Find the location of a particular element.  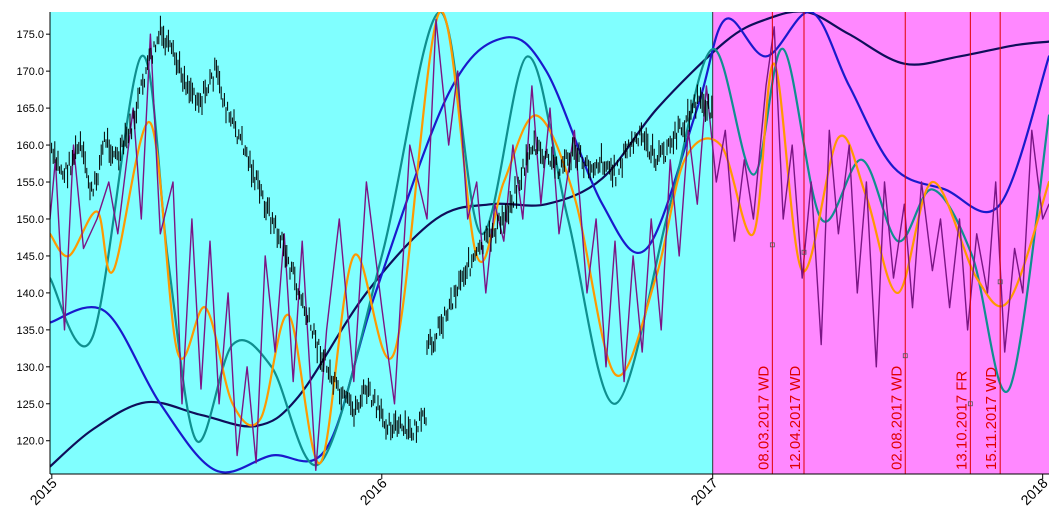

x-tick-label-1: 2016 is located at coordinates (373, 491).